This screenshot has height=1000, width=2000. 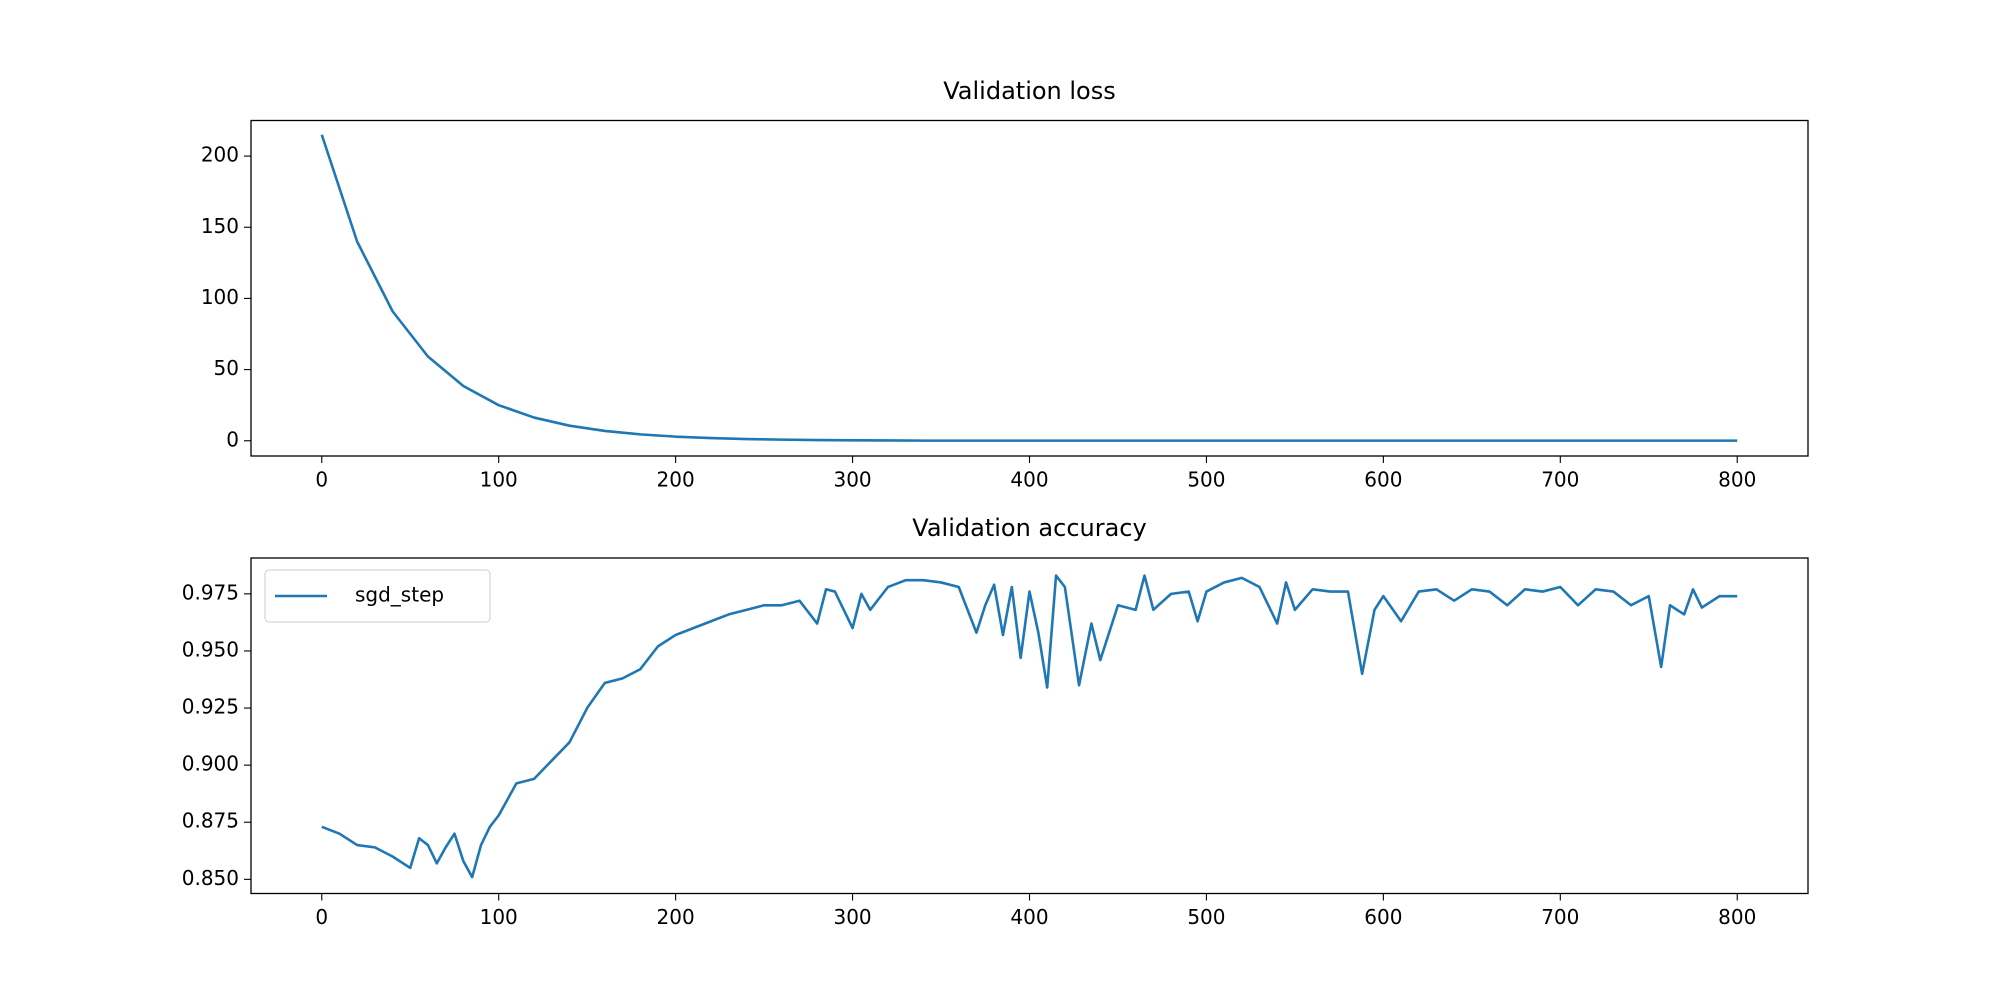 I want to click on y-tick-label: 200, so click(x=220, y=155).